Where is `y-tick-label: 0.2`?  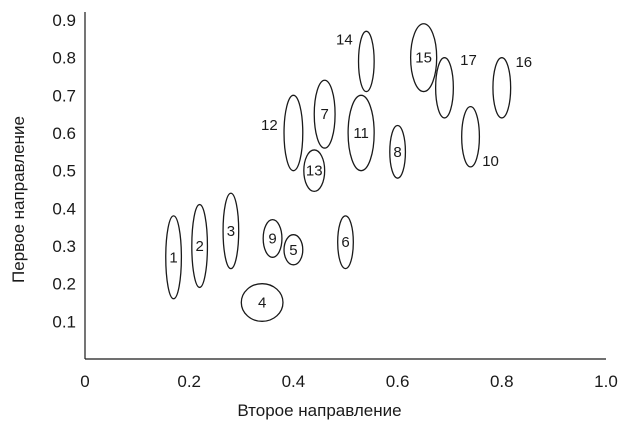
y-tick-label: 0.2 is located at coordinates (64, 284).